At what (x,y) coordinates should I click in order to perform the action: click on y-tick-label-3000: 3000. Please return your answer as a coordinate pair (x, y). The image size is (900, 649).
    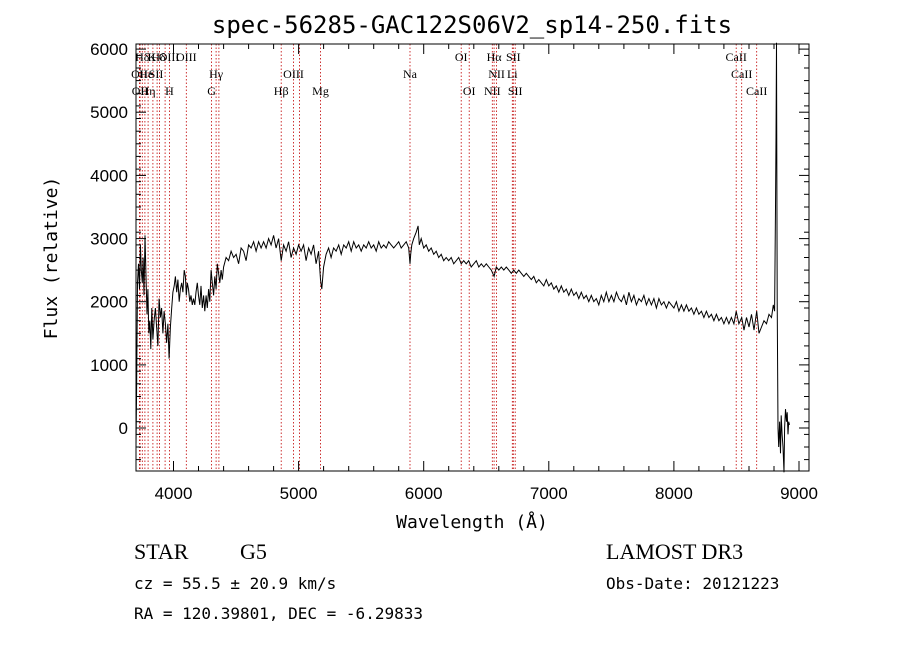
    Looking at the image, I should click on (109, 239).